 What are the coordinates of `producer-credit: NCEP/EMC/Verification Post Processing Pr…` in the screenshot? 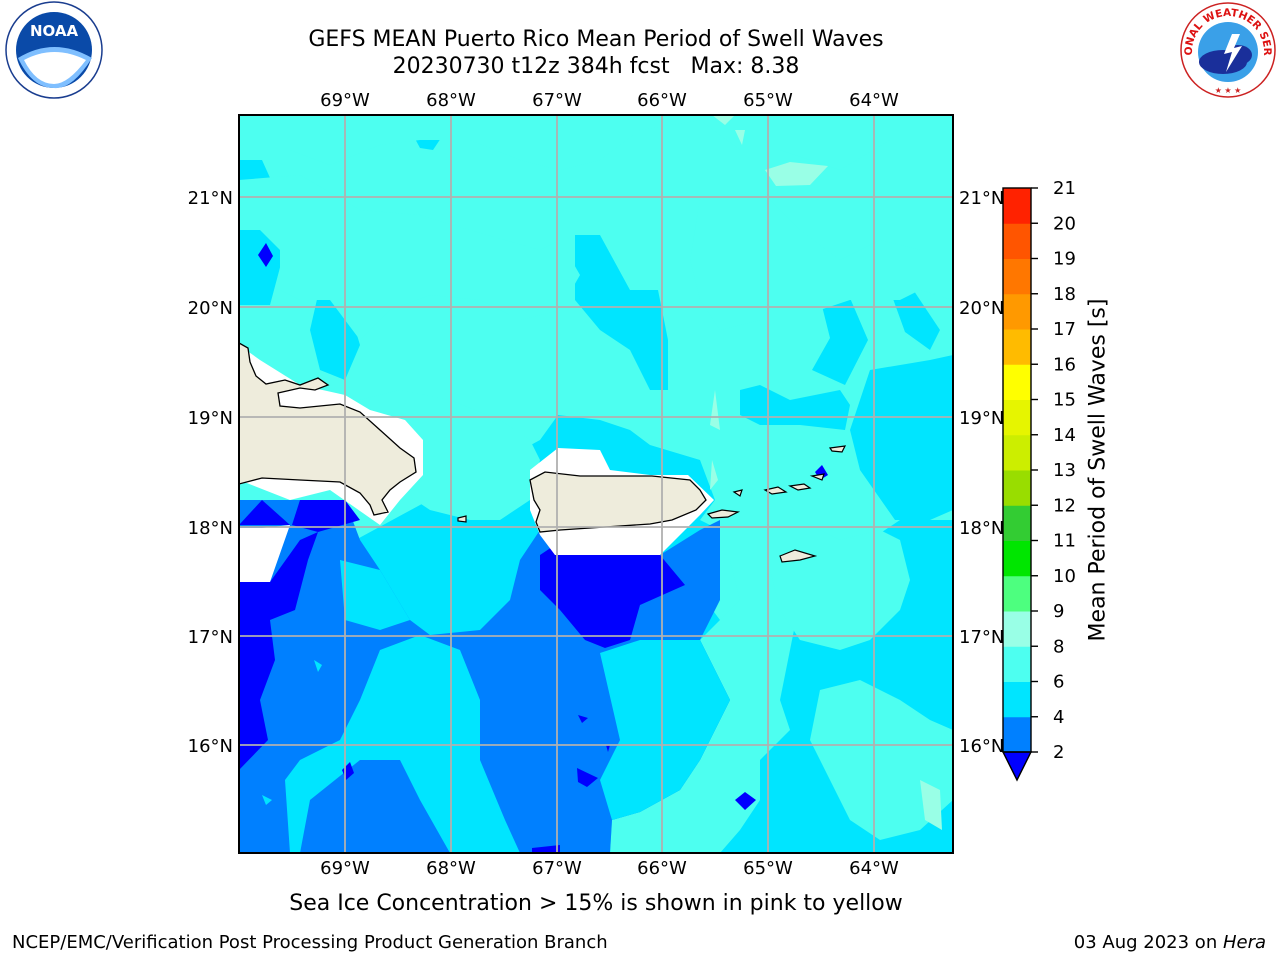 It's located at (310, 942).